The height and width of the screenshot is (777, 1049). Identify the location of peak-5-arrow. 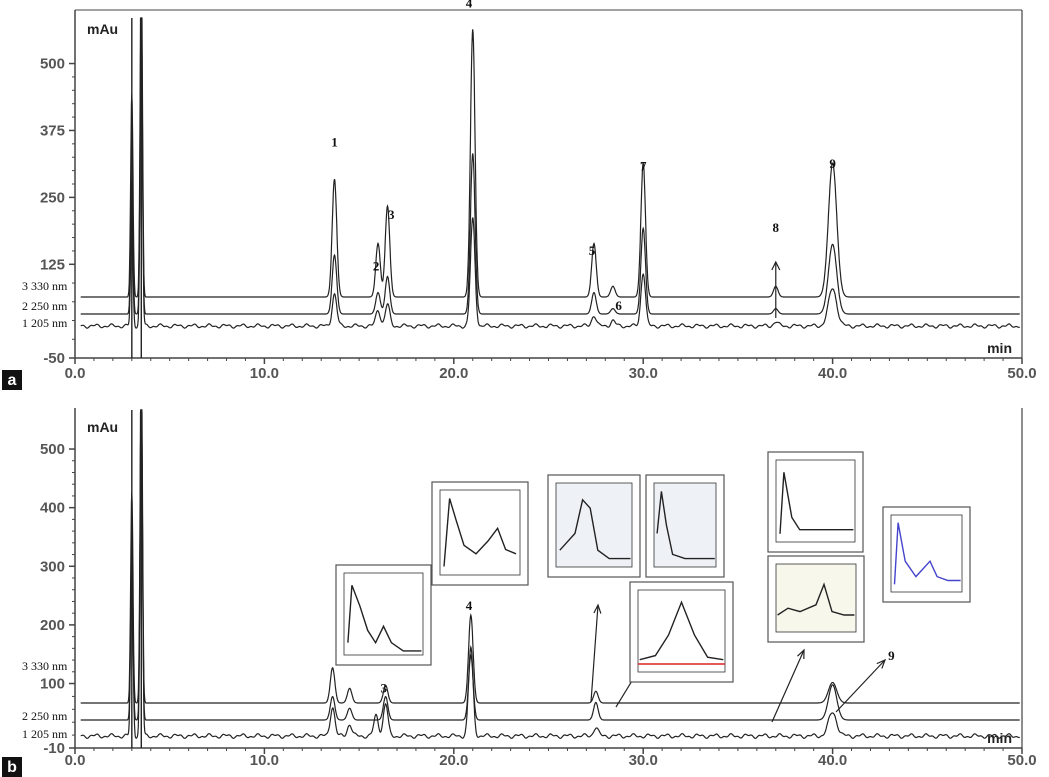
(594, 653).